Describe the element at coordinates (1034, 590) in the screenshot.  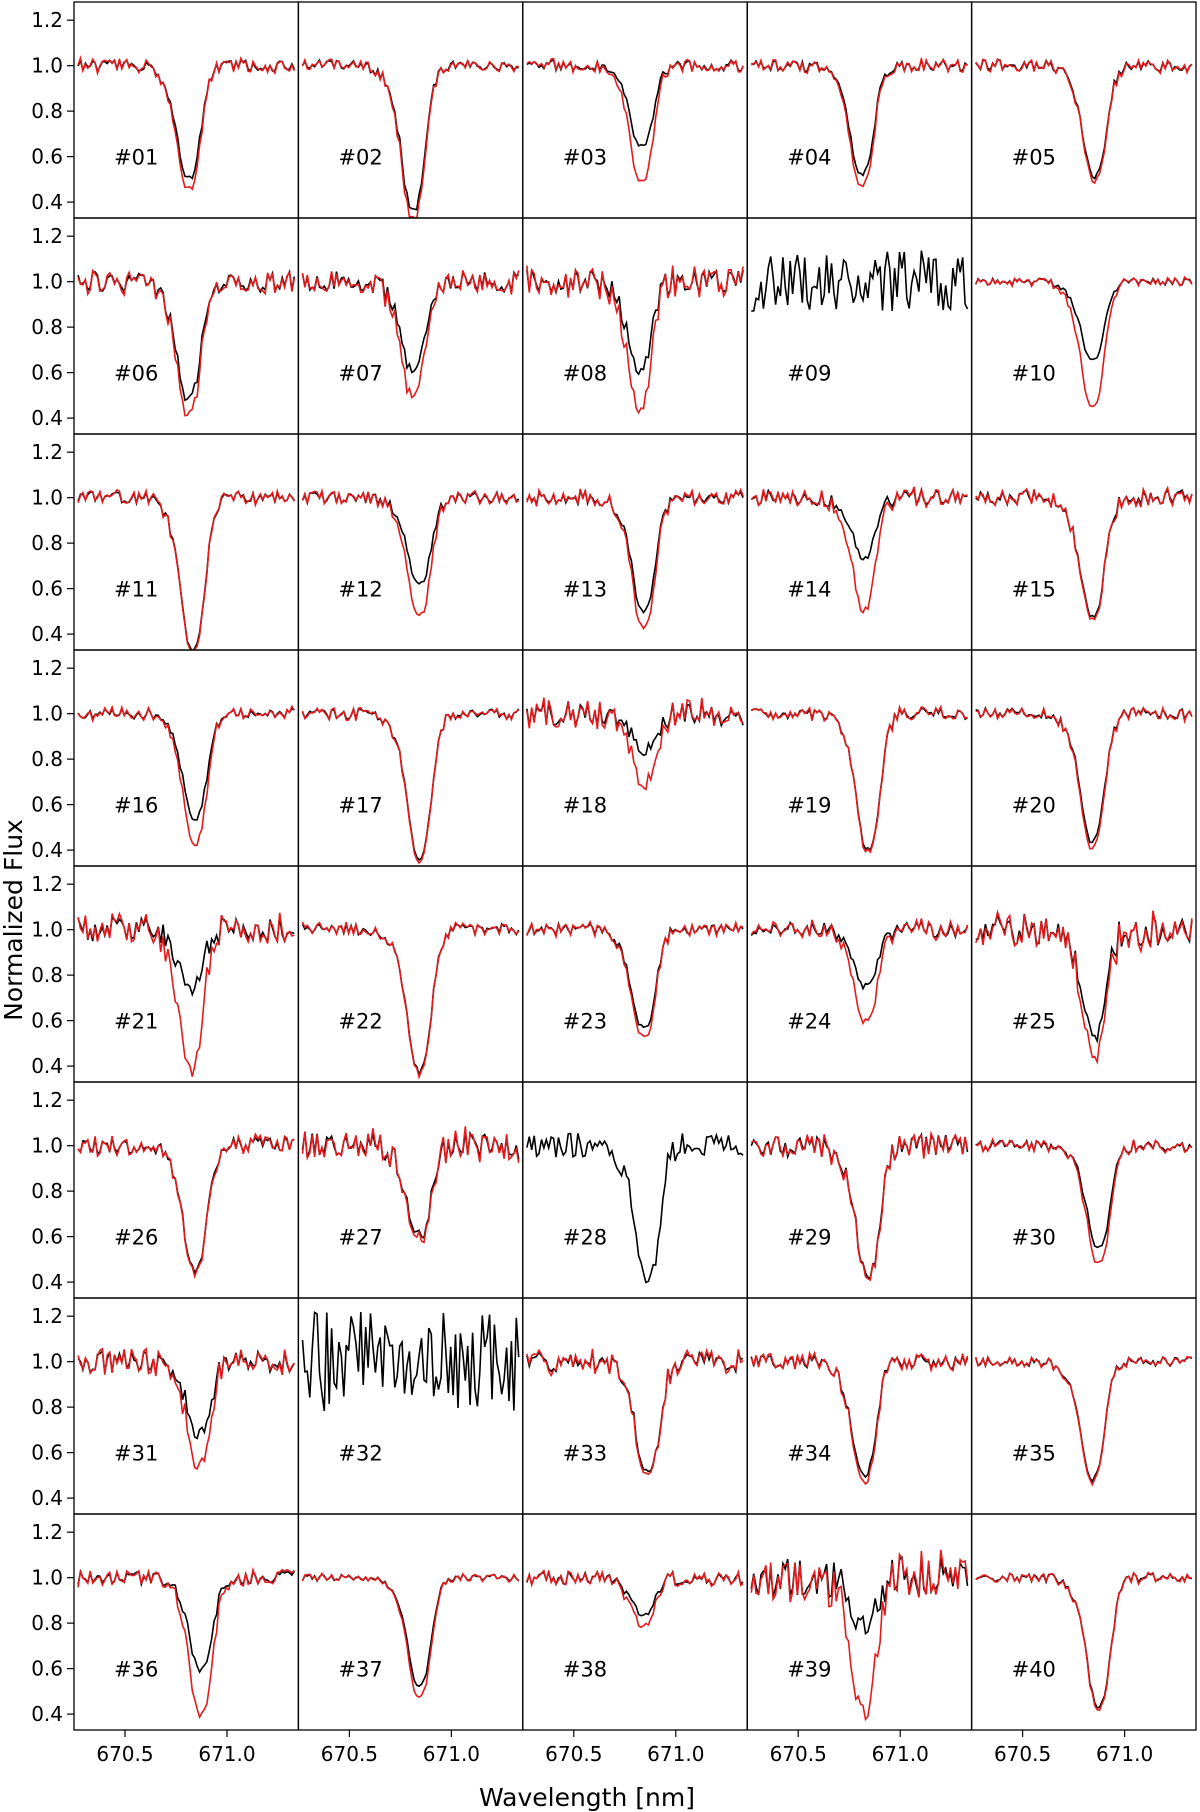
I see `panel-label: #15` at that location.